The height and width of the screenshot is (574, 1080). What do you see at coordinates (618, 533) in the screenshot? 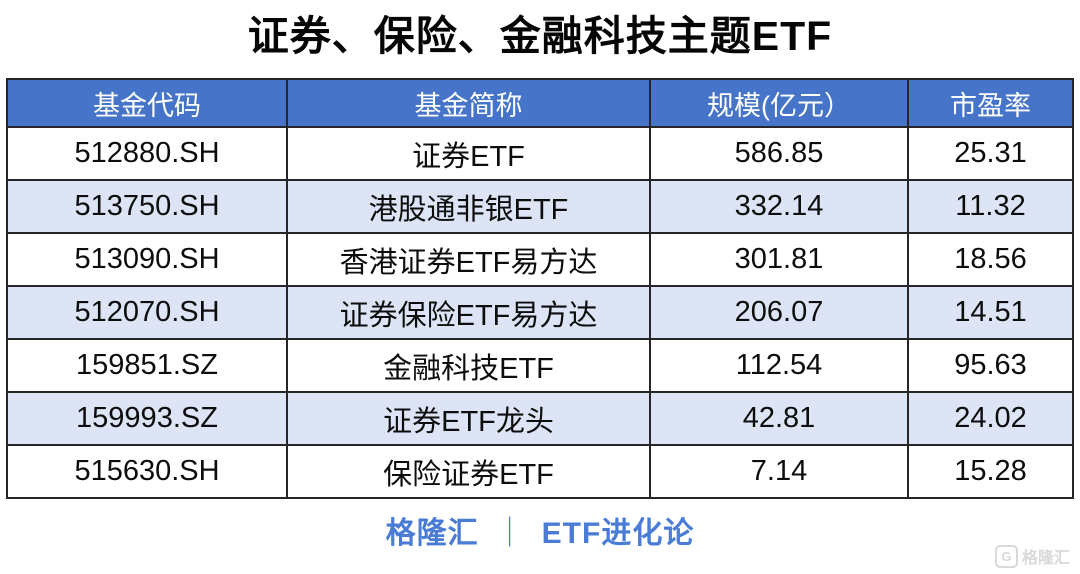
I see `footer-series-name: ETF进化论` at bounding box center [618, 533].